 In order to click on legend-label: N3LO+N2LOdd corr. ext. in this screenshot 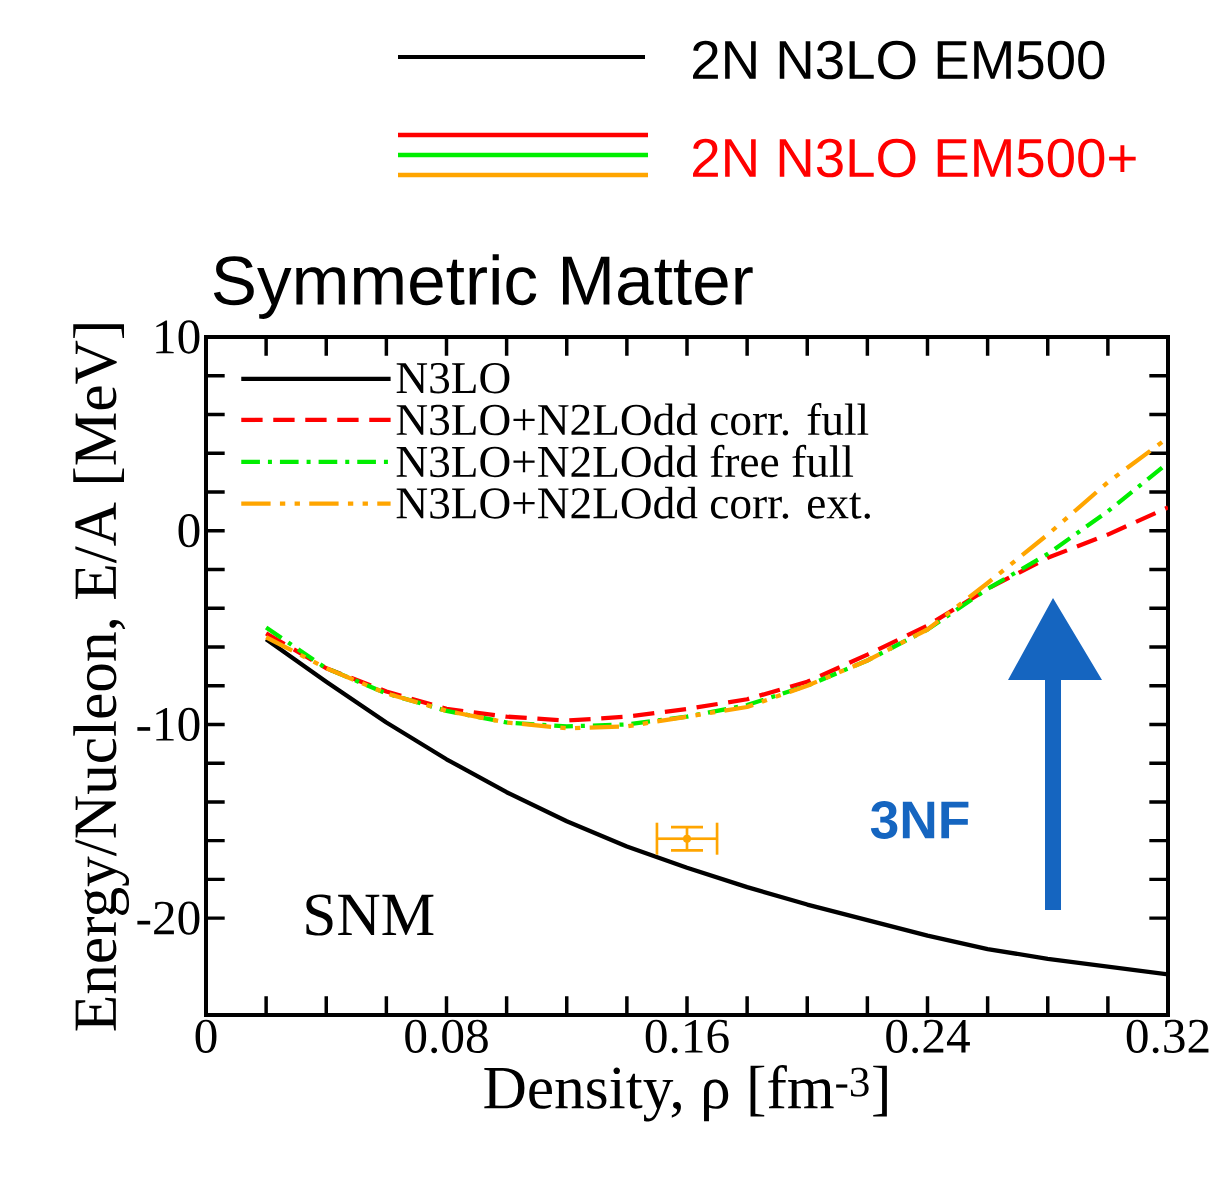, I will do `click(633, 502)`.